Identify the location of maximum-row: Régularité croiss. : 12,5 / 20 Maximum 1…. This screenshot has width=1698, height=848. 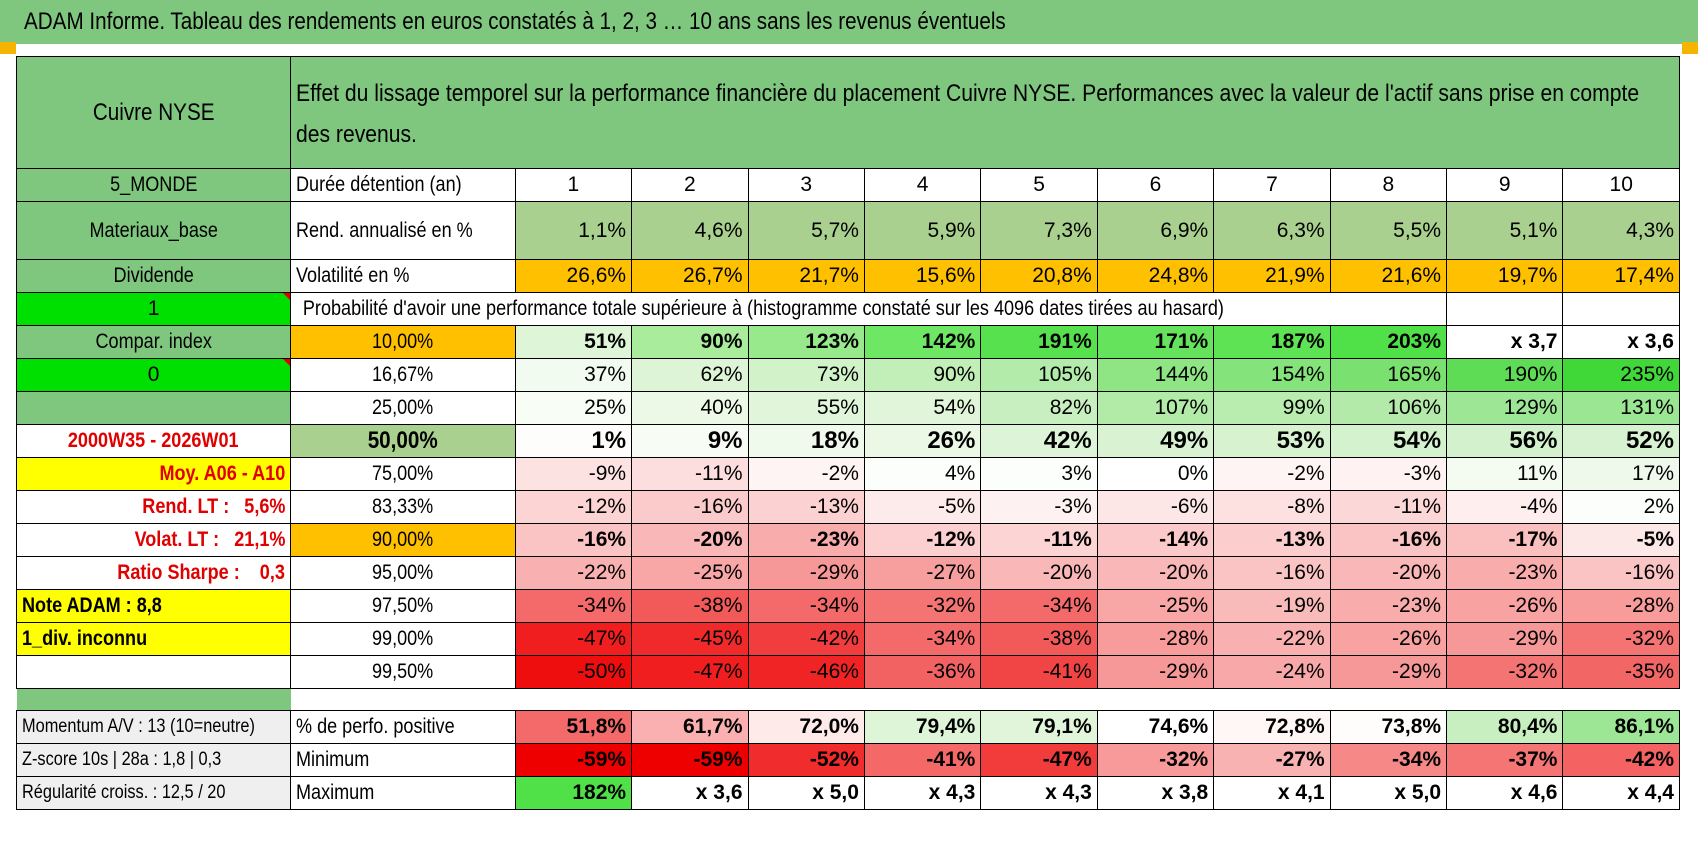
(847, 793).